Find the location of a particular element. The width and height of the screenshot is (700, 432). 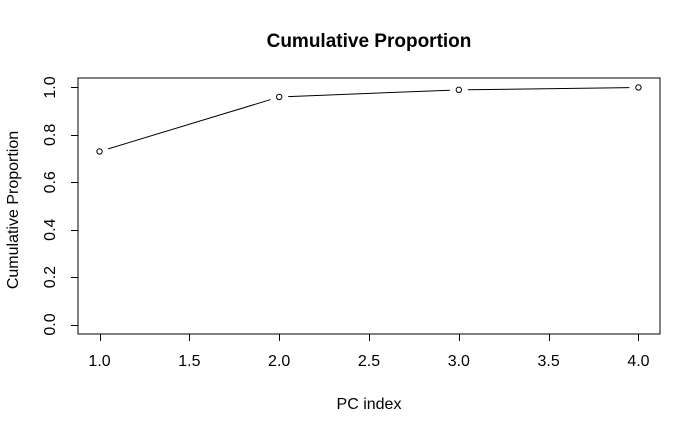

chart-title: Cumulative Proportion is located at coordinates (369, 41).